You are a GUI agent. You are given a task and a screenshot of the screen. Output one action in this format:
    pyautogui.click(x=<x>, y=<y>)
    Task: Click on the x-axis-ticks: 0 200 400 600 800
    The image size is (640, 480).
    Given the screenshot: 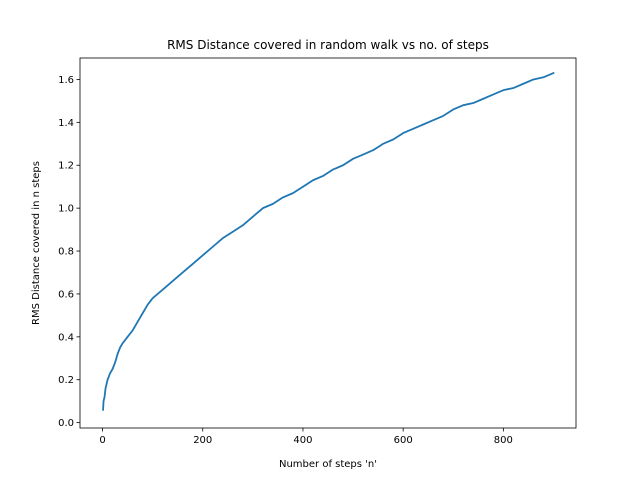 What is the action you would take?
    pyautogui.click(x=306, y=437)
    